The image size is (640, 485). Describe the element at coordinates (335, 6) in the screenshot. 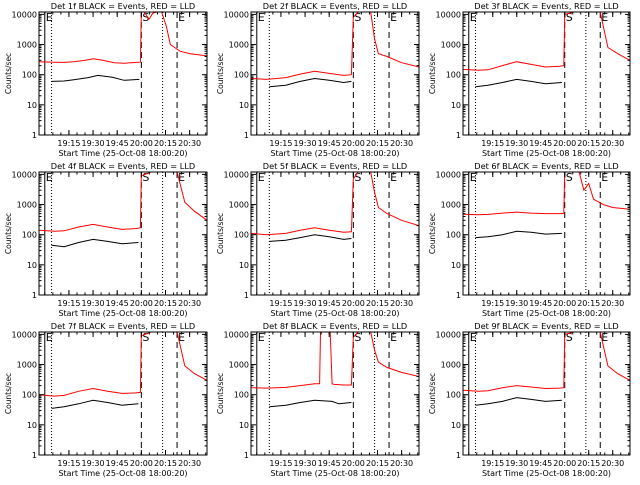

I see `panel-title: Det 2f BLACK = Events, RED = LLD` at that location.